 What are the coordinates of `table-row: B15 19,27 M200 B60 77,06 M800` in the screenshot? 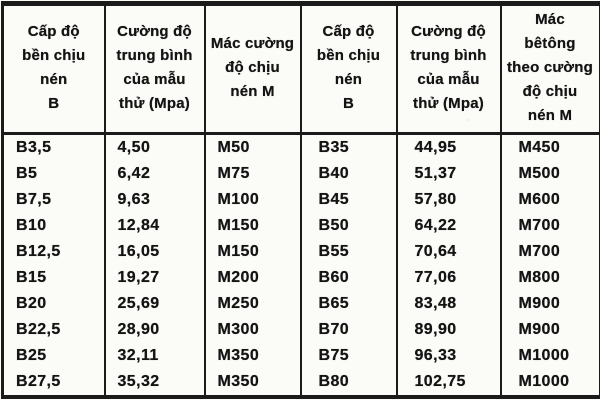 It's located at (301, 278).